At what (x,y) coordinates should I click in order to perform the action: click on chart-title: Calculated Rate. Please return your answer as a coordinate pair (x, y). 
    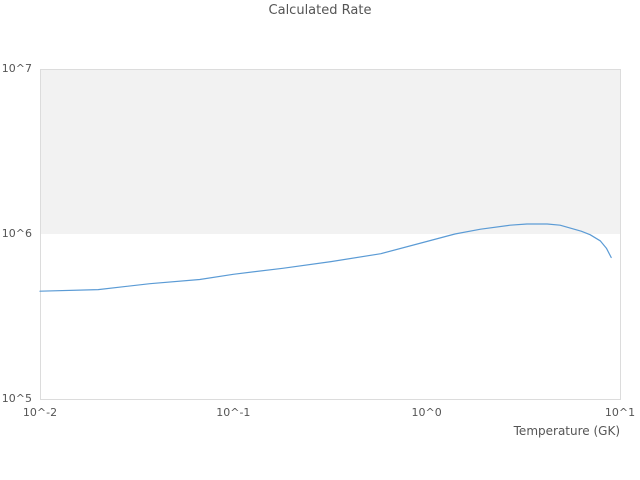
    Looking at the image, I should click on (320, 10).